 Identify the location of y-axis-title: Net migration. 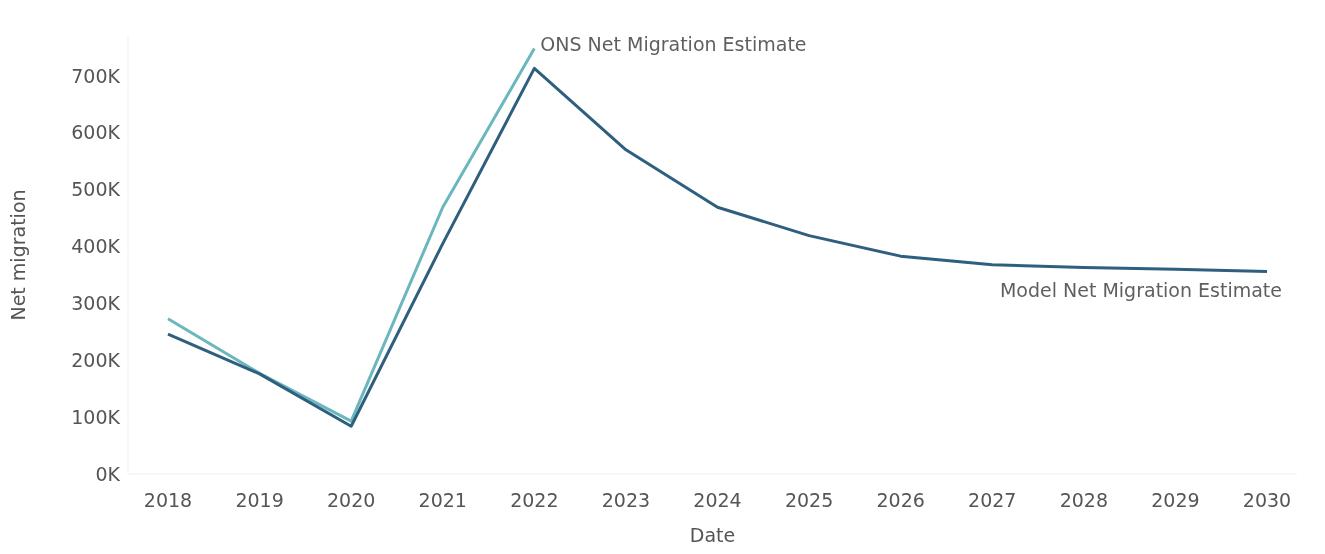
(17, 255).